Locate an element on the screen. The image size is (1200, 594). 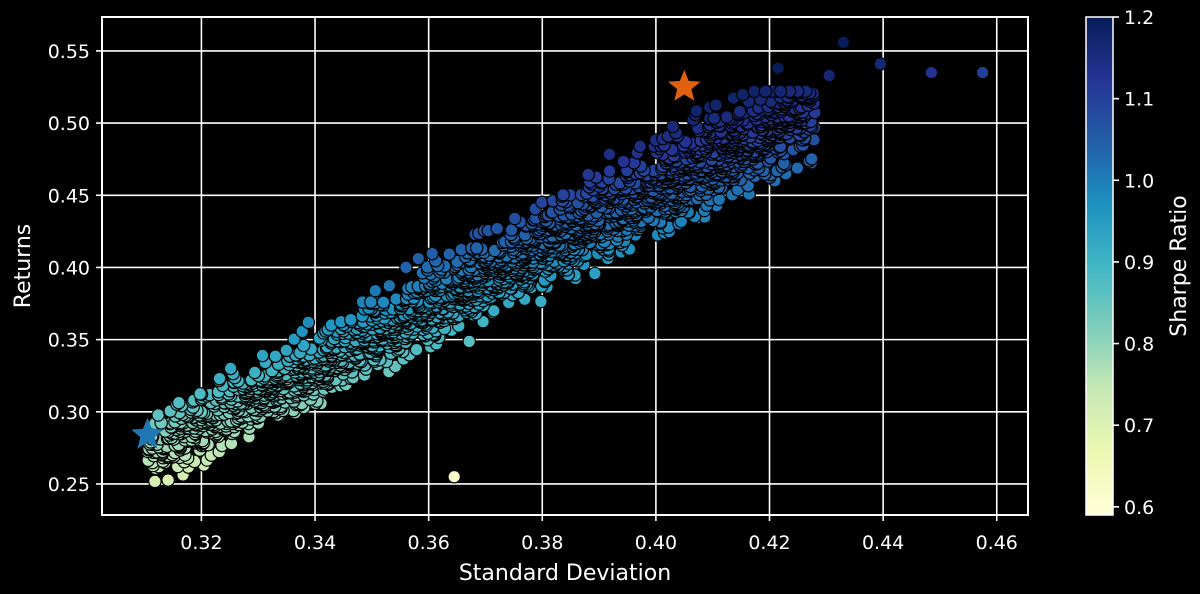
x-axis-label: Standard Deviation is located at coordinates (565, 573).